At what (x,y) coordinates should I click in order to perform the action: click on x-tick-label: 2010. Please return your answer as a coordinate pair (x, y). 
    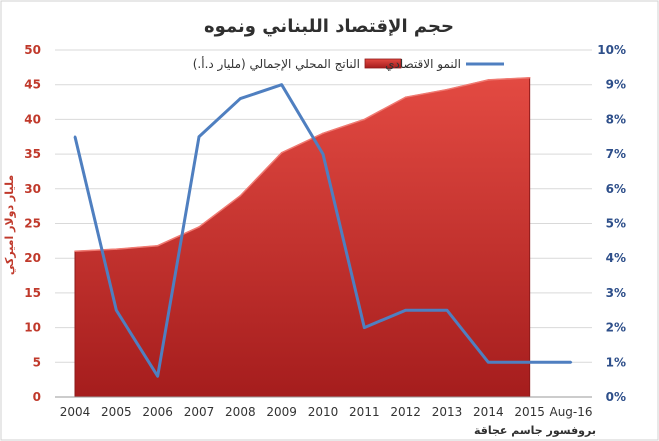
    Looking at the image, I should click on (323, 412).